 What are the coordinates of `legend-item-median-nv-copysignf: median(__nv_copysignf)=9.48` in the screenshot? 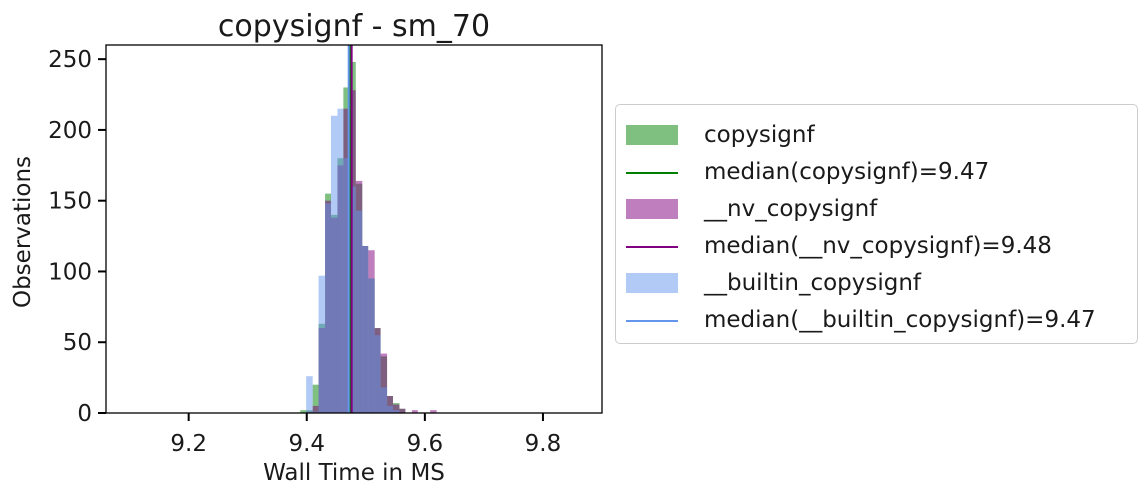 It's located at (876, 246).